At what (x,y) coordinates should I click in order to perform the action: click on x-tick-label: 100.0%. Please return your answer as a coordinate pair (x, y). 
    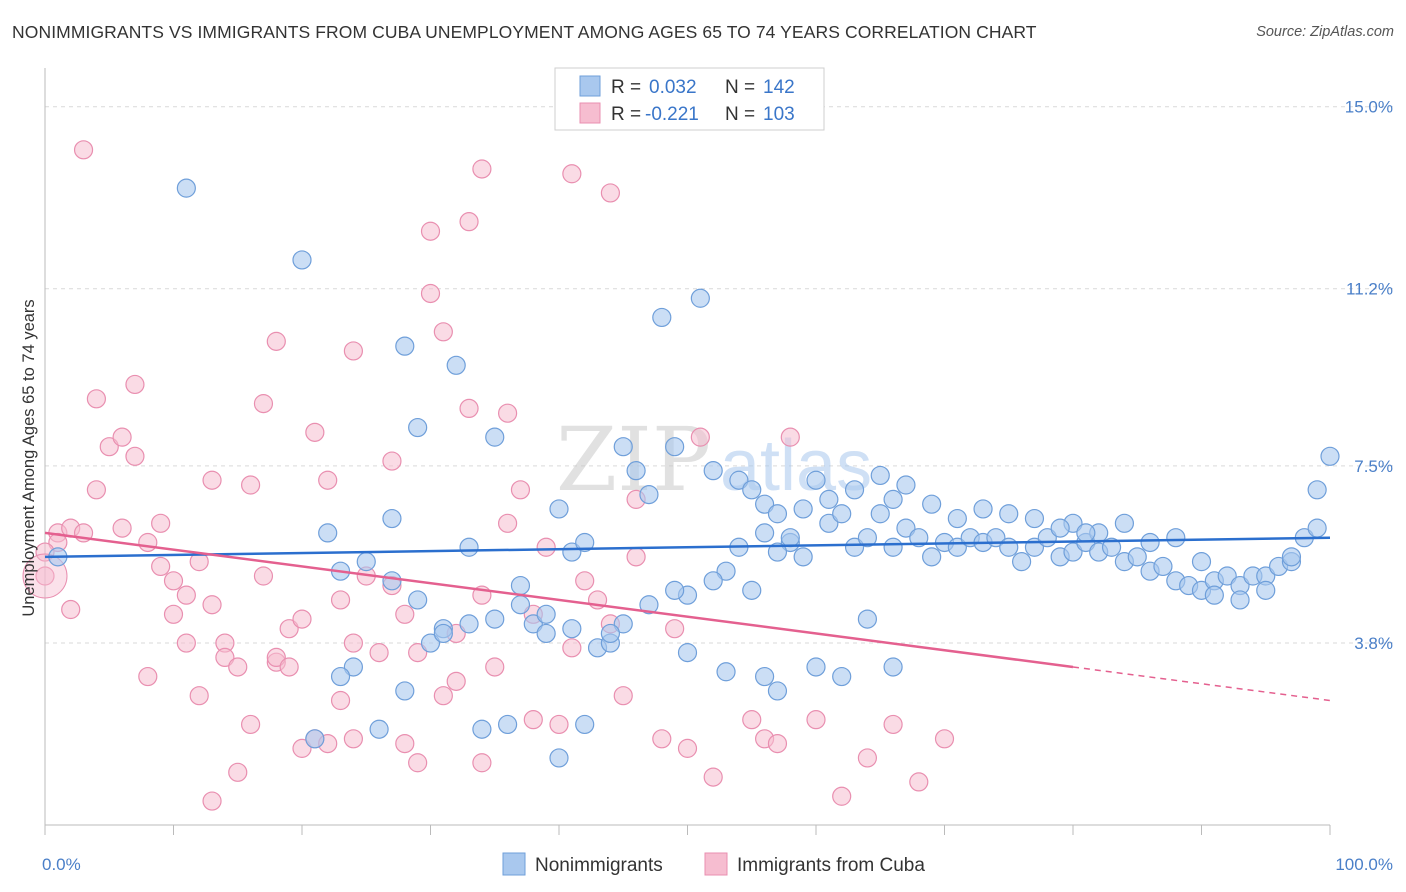
    Looking at the image, I should click on (1364, 864).